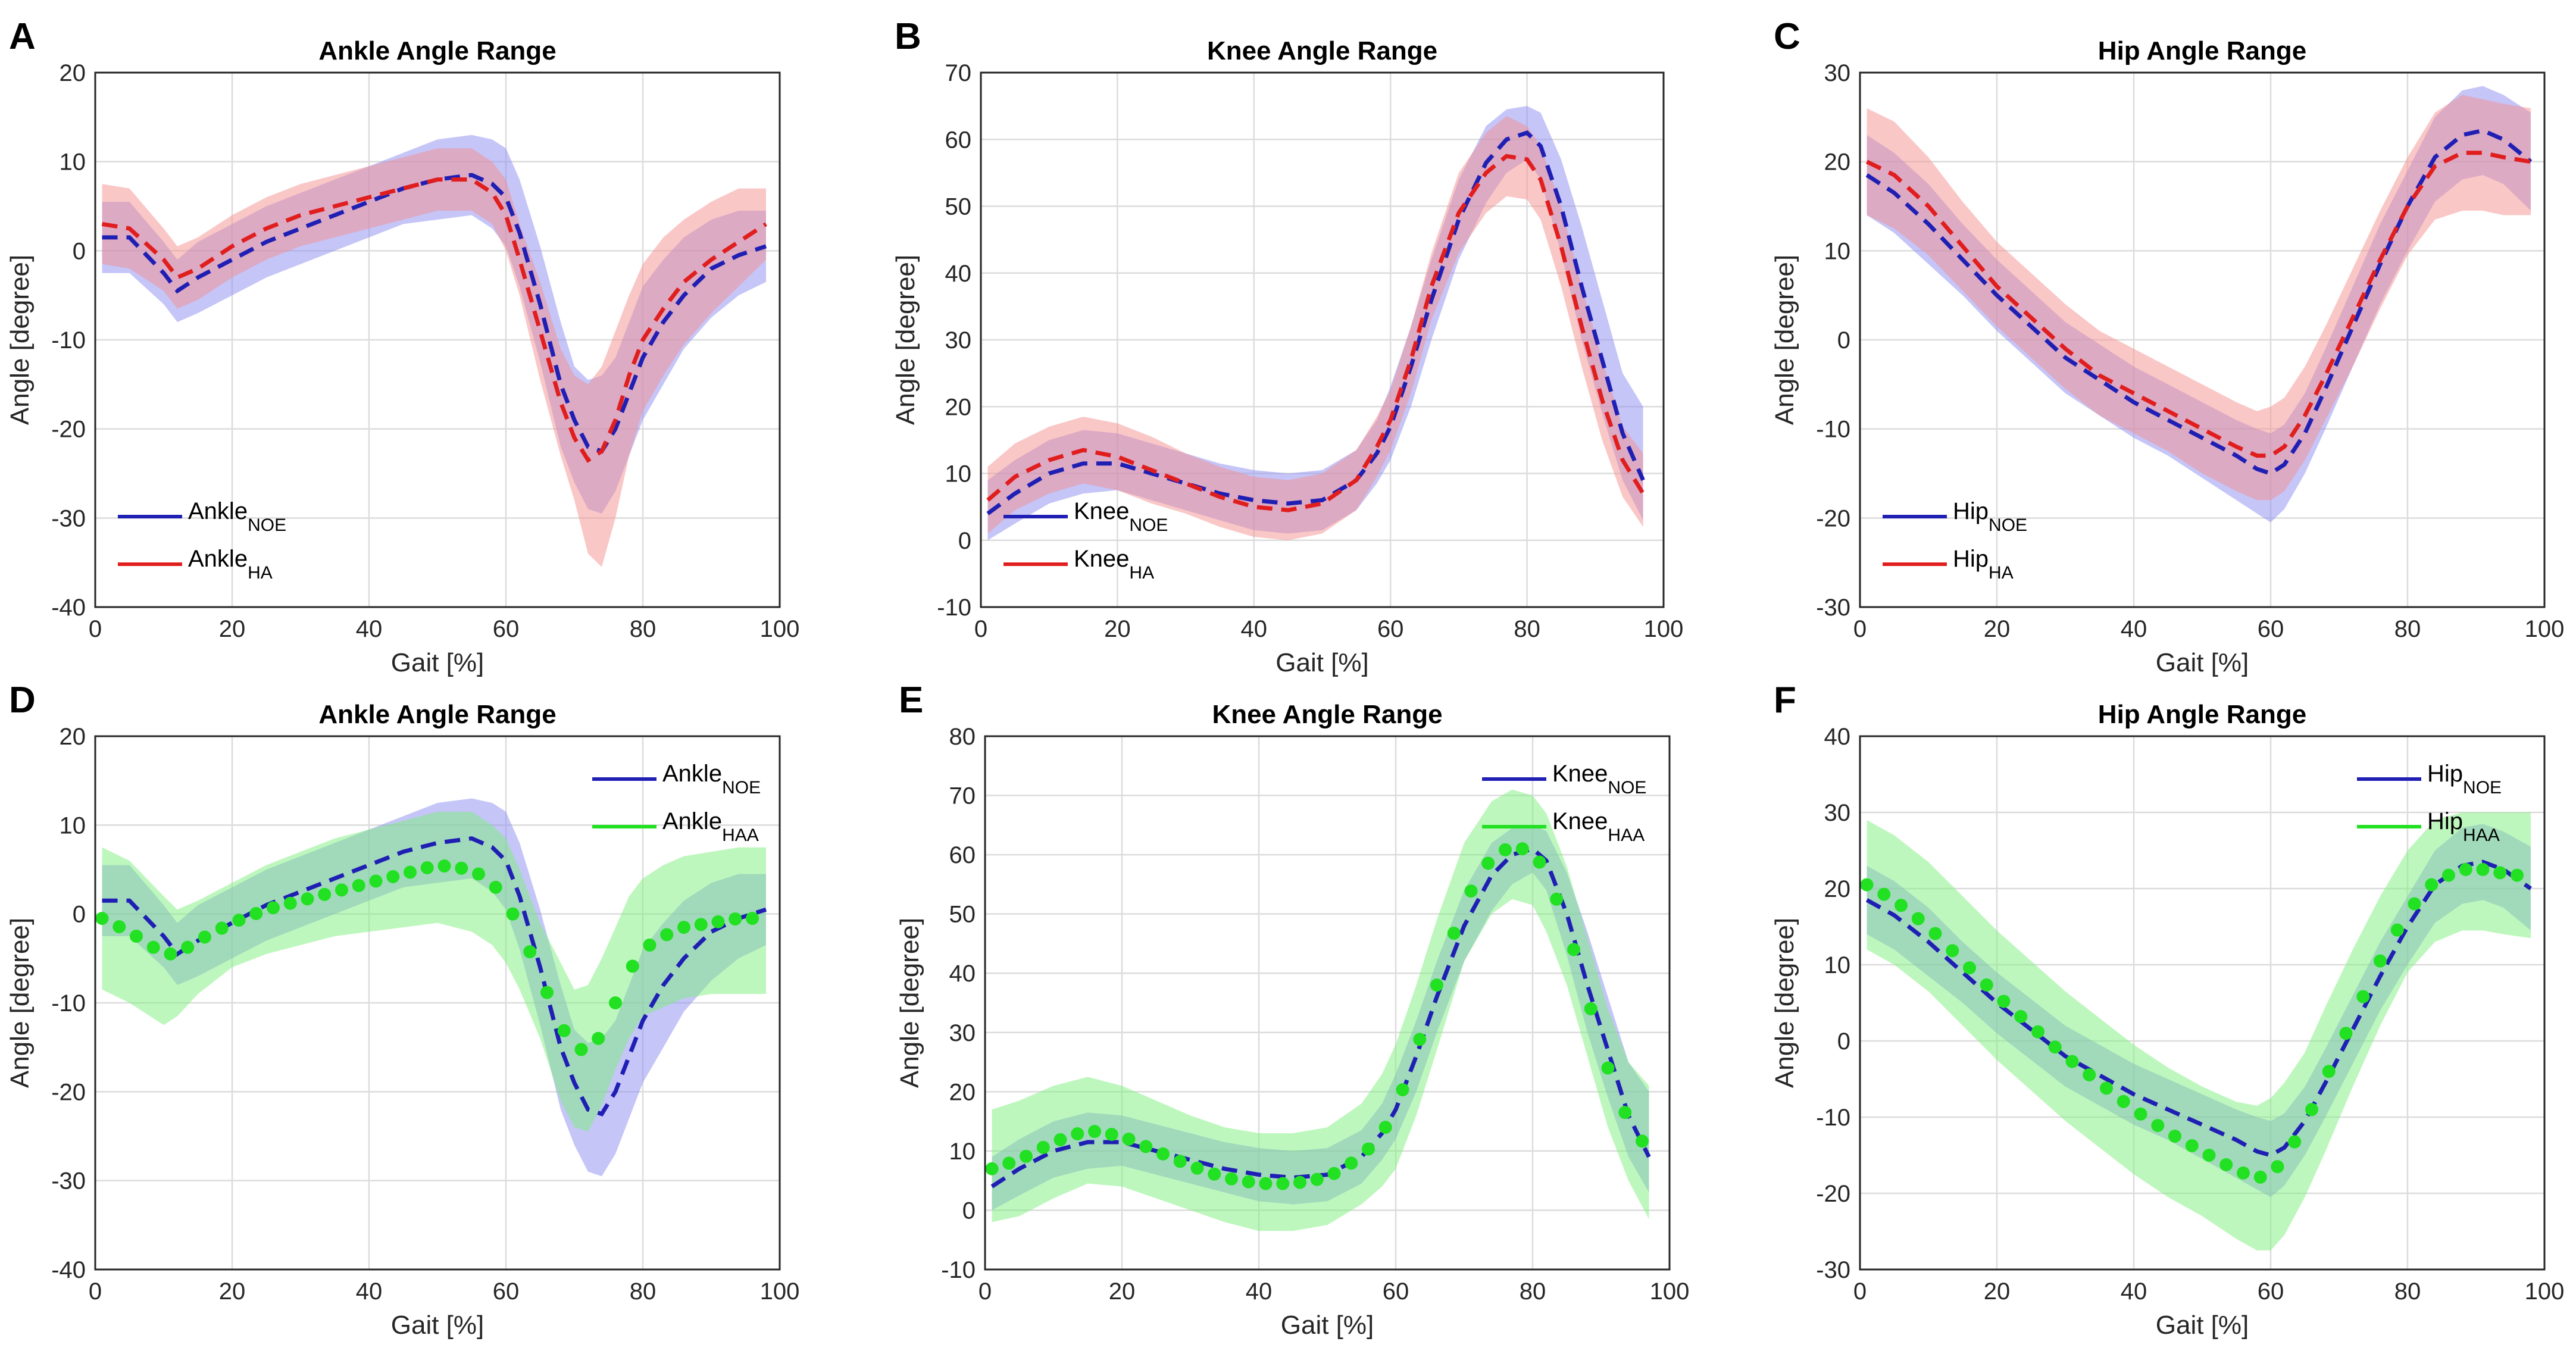 This screenshot has width=2576, height=1354. I want to click on panel-f-axes, so click(2202, 1003).